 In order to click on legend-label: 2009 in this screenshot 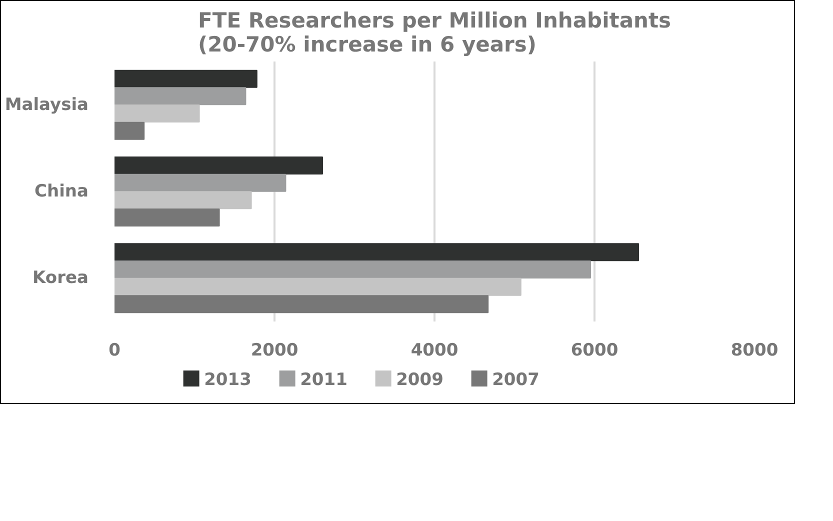, I will do `click(420, 380)`.